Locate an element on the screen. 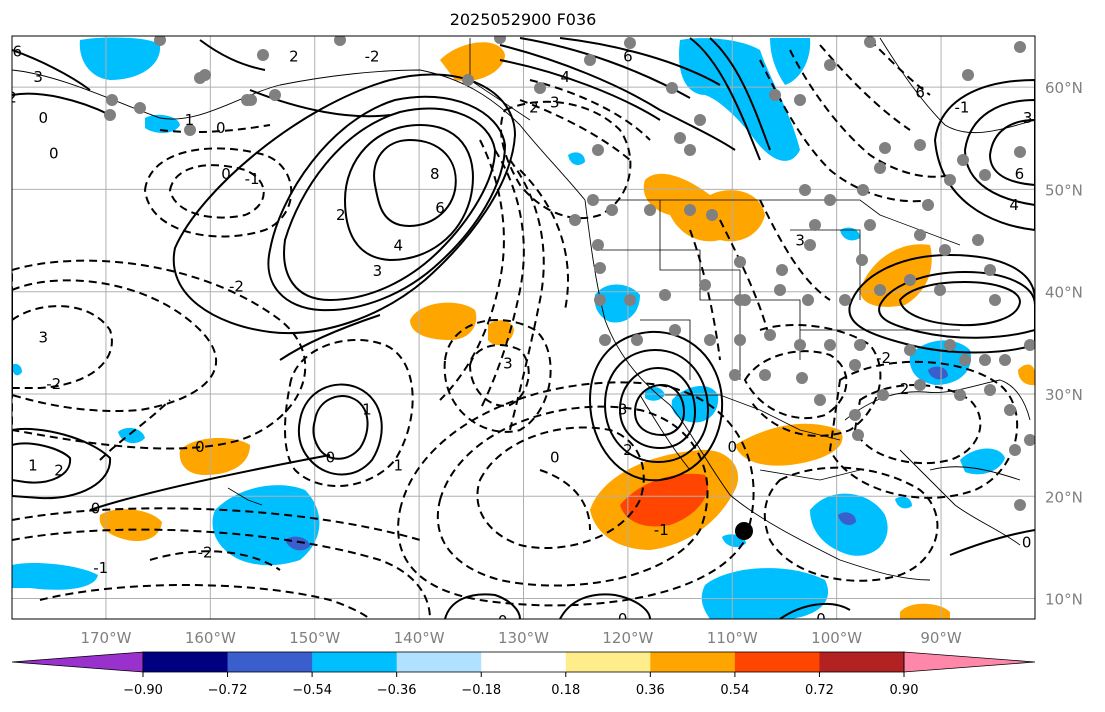 The image size is (1105, 712). colorbar-frame is located at coordinates (523, 662).